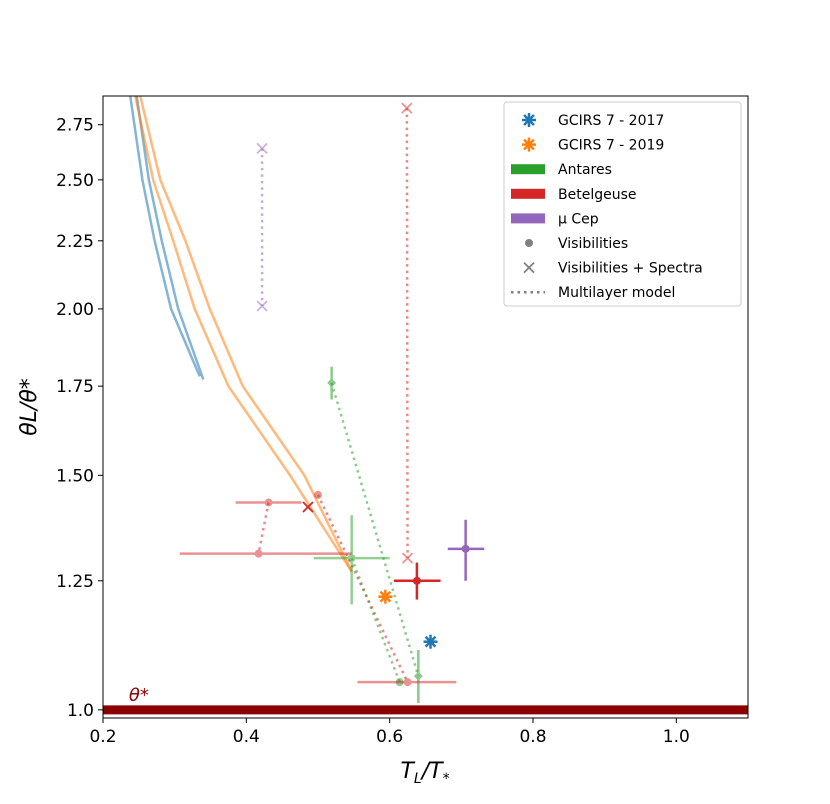 The image size is (830, 804). I want to click on legend-entry: Antares, so click(561, 170).